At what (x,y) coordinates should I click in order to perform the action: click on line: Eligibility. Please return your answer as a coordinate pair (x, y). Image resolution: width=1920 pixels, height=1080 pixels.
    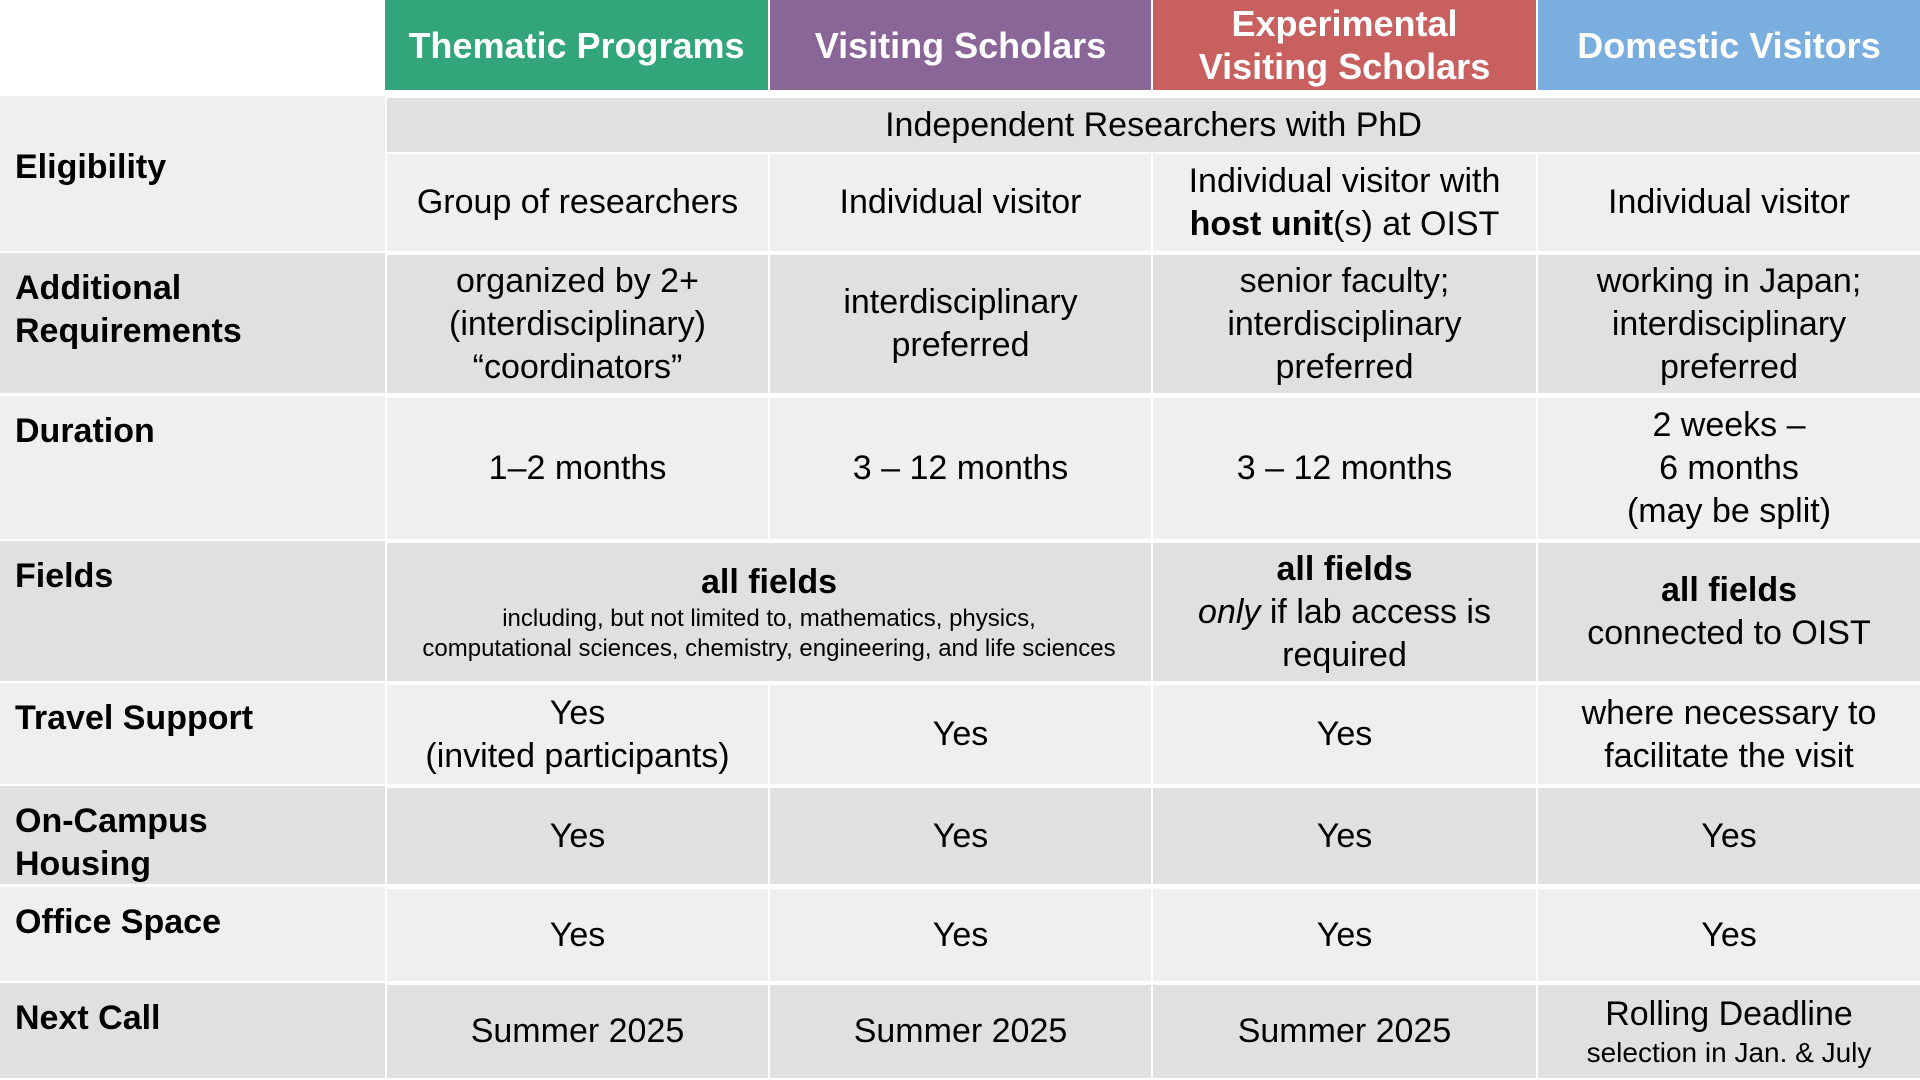
    Looking at the image, I should click on (90, 167).